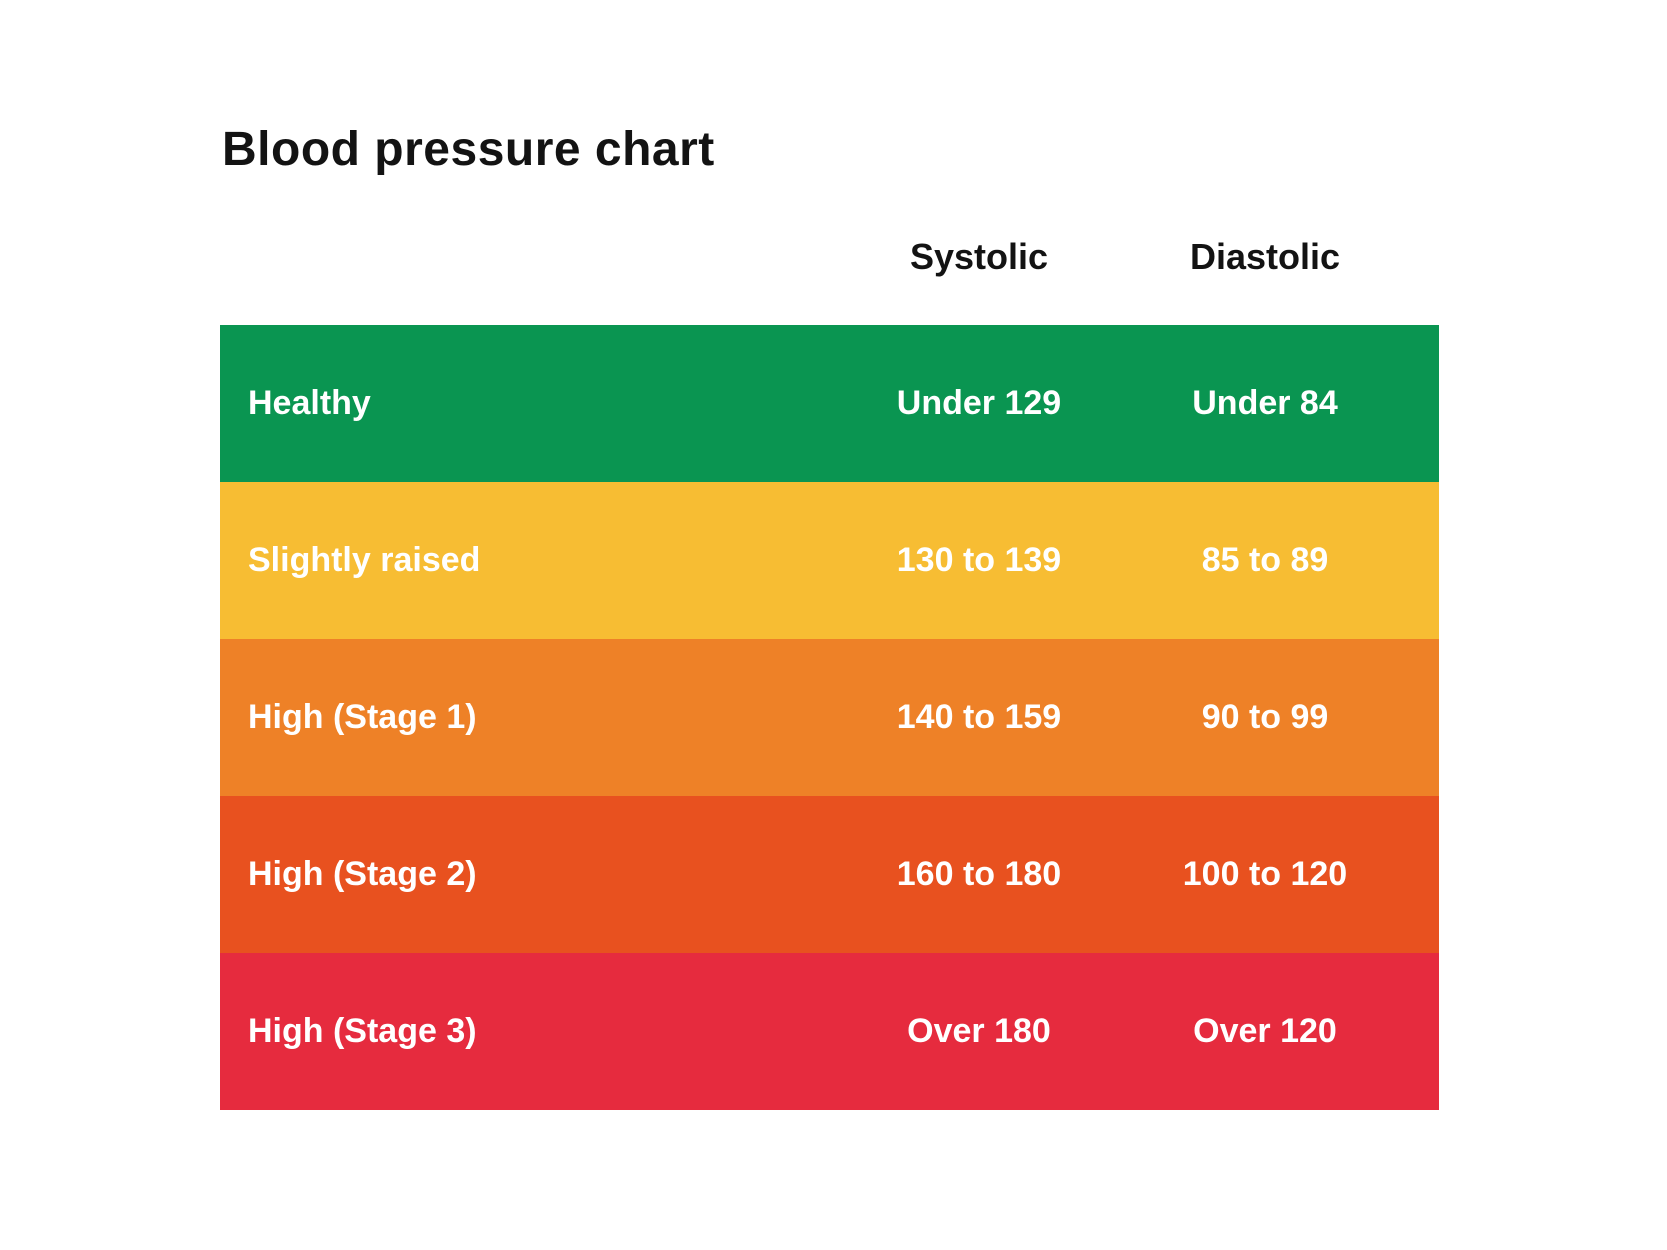 The height and width of the screenshot is (1250, 1667). Describe the element at coordinates (1265, 256) in the screenshot. I see `column-header-diastolic: Diastolic` at that location.